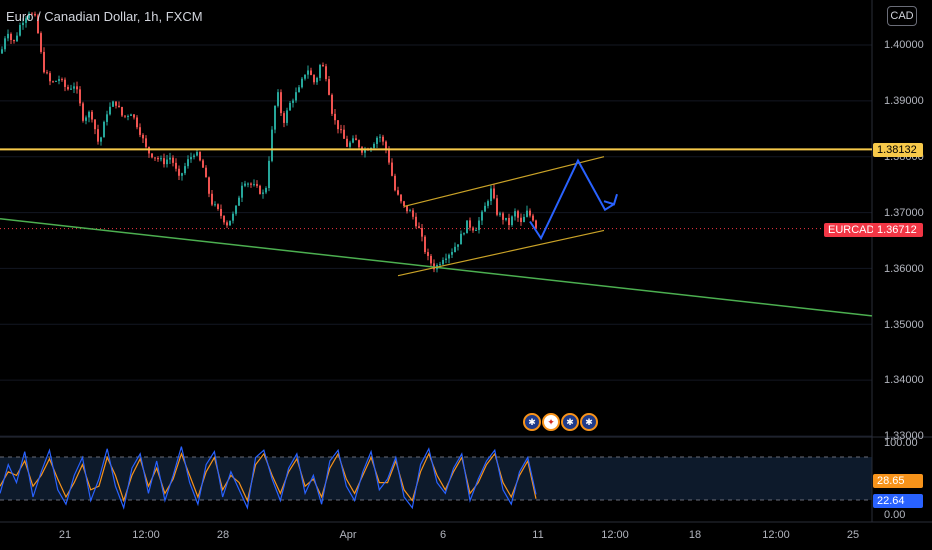  Describe the element at coordinates (904, 101) in the screenshot. I see `price-tick: 1.39000` at that location.